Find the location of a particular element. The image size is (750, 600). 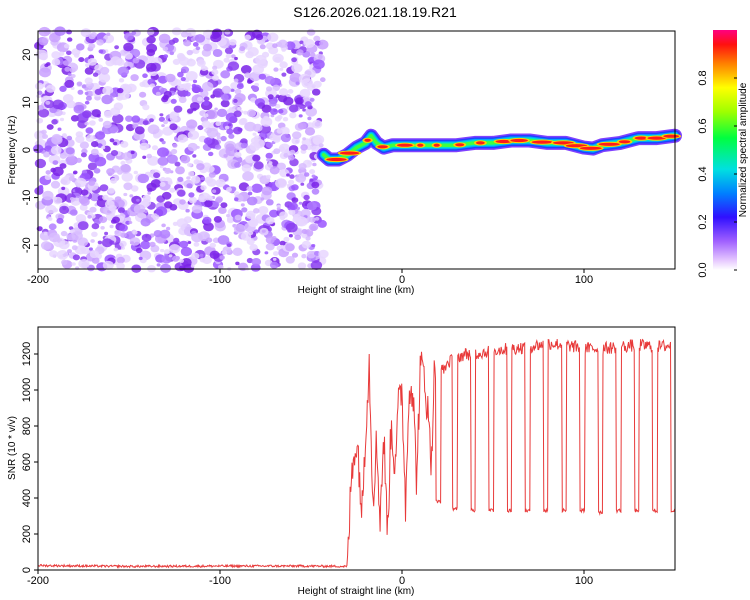

spectrogram-x-tick-label: -200 is located at coordinates (38, 280).